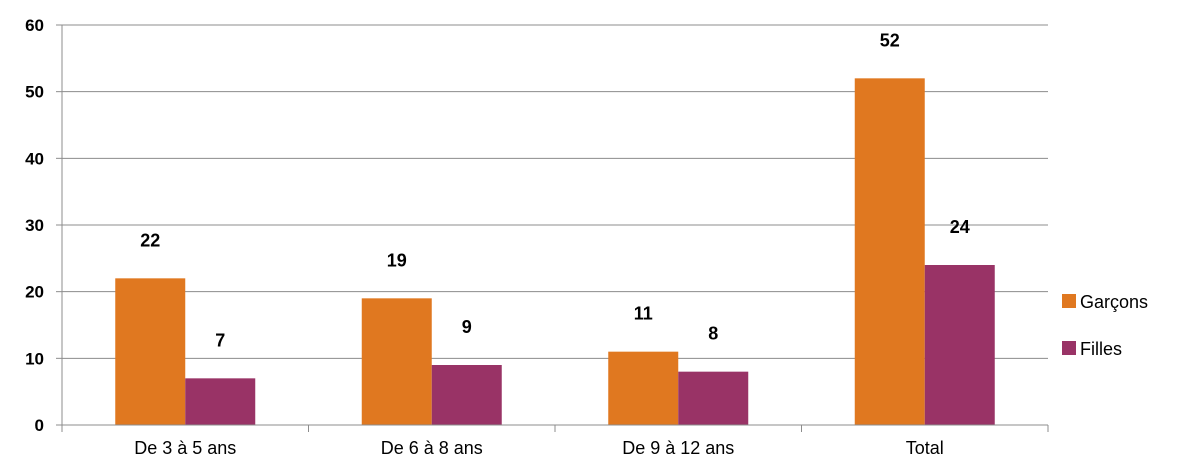  Describe the element at coordinates (34, 158) in the screenshot. I see `y-tick-label: 40` at that location.